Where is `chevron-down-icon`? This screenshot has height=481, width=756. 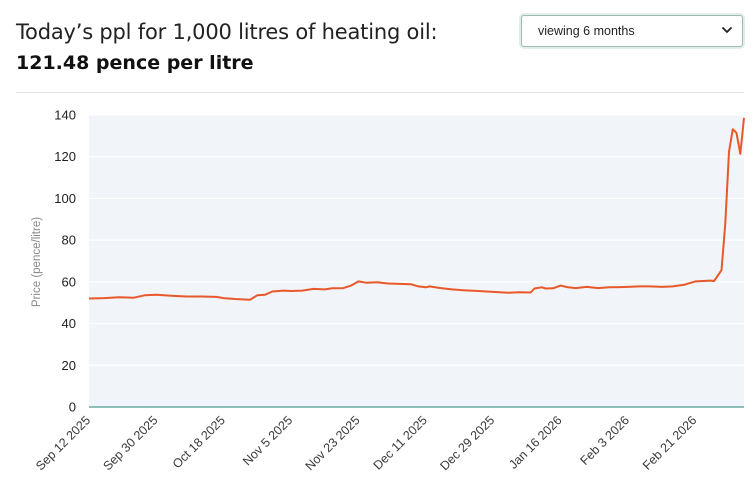
chevron-down-icon is located at coordinates (727, 30).